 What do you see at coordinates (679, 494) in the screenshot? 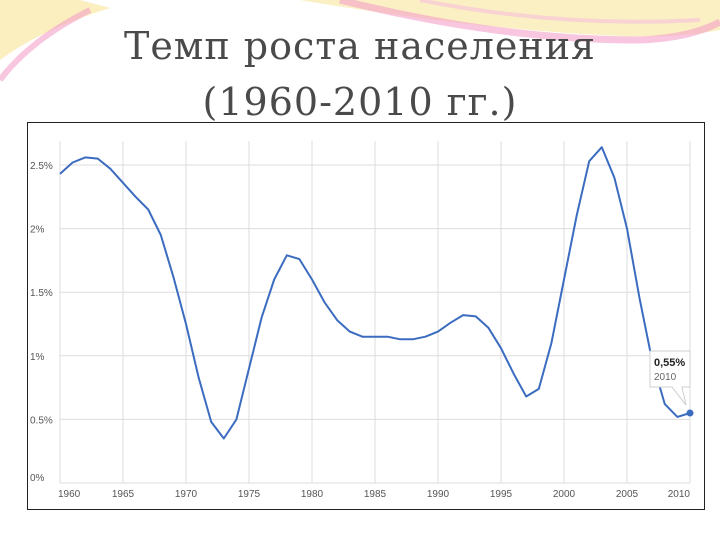
I see `x-tick-label: 2010` at bounding box center [679, 494].